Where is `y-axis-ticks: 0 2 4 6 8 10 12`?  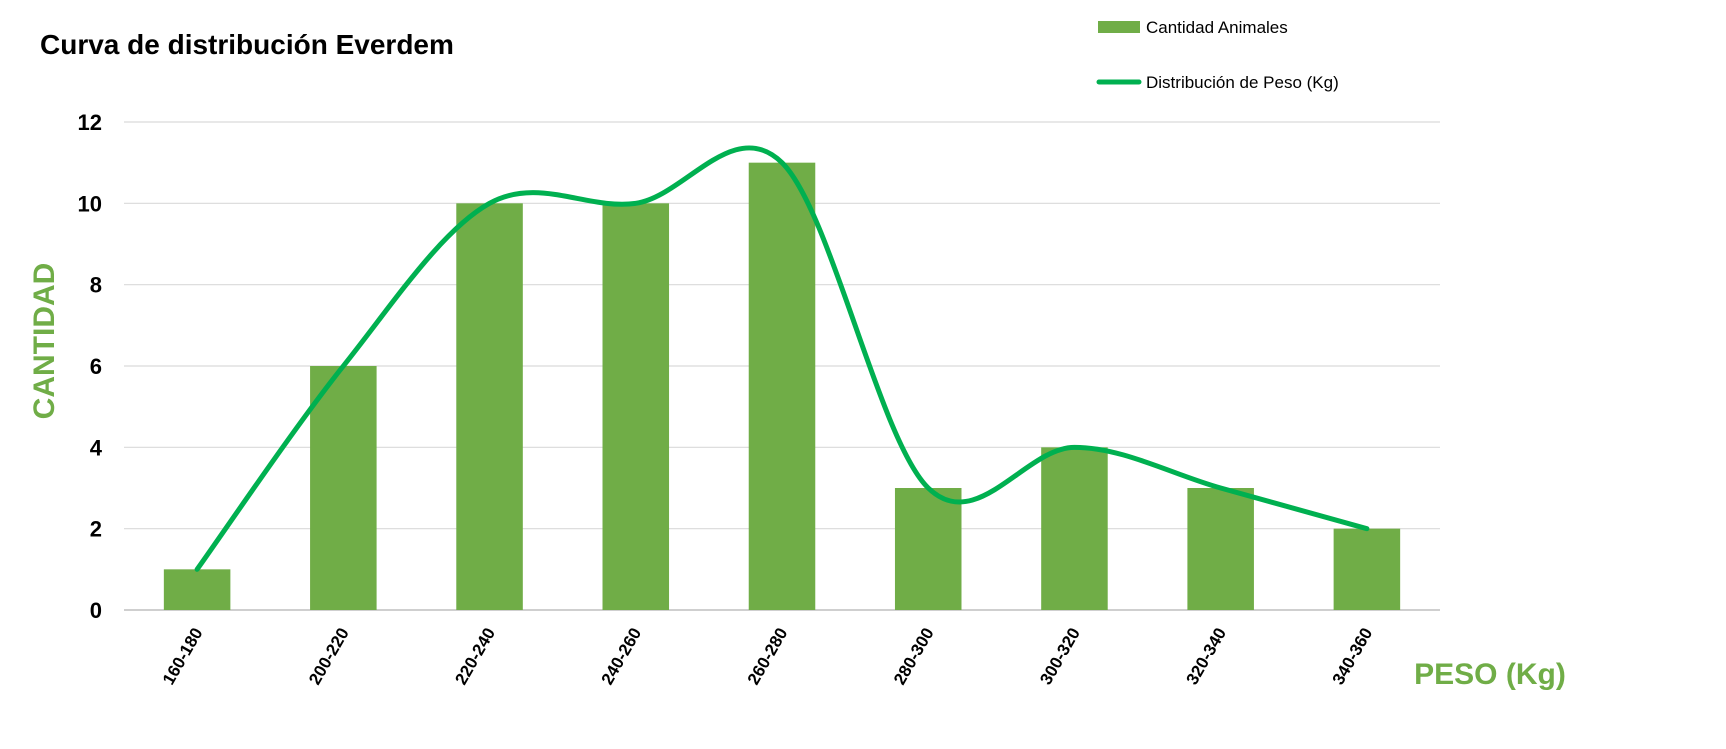
y-axis-ticks: 0 2 4 6 8 10 12 is located at coordinates (90, 366).